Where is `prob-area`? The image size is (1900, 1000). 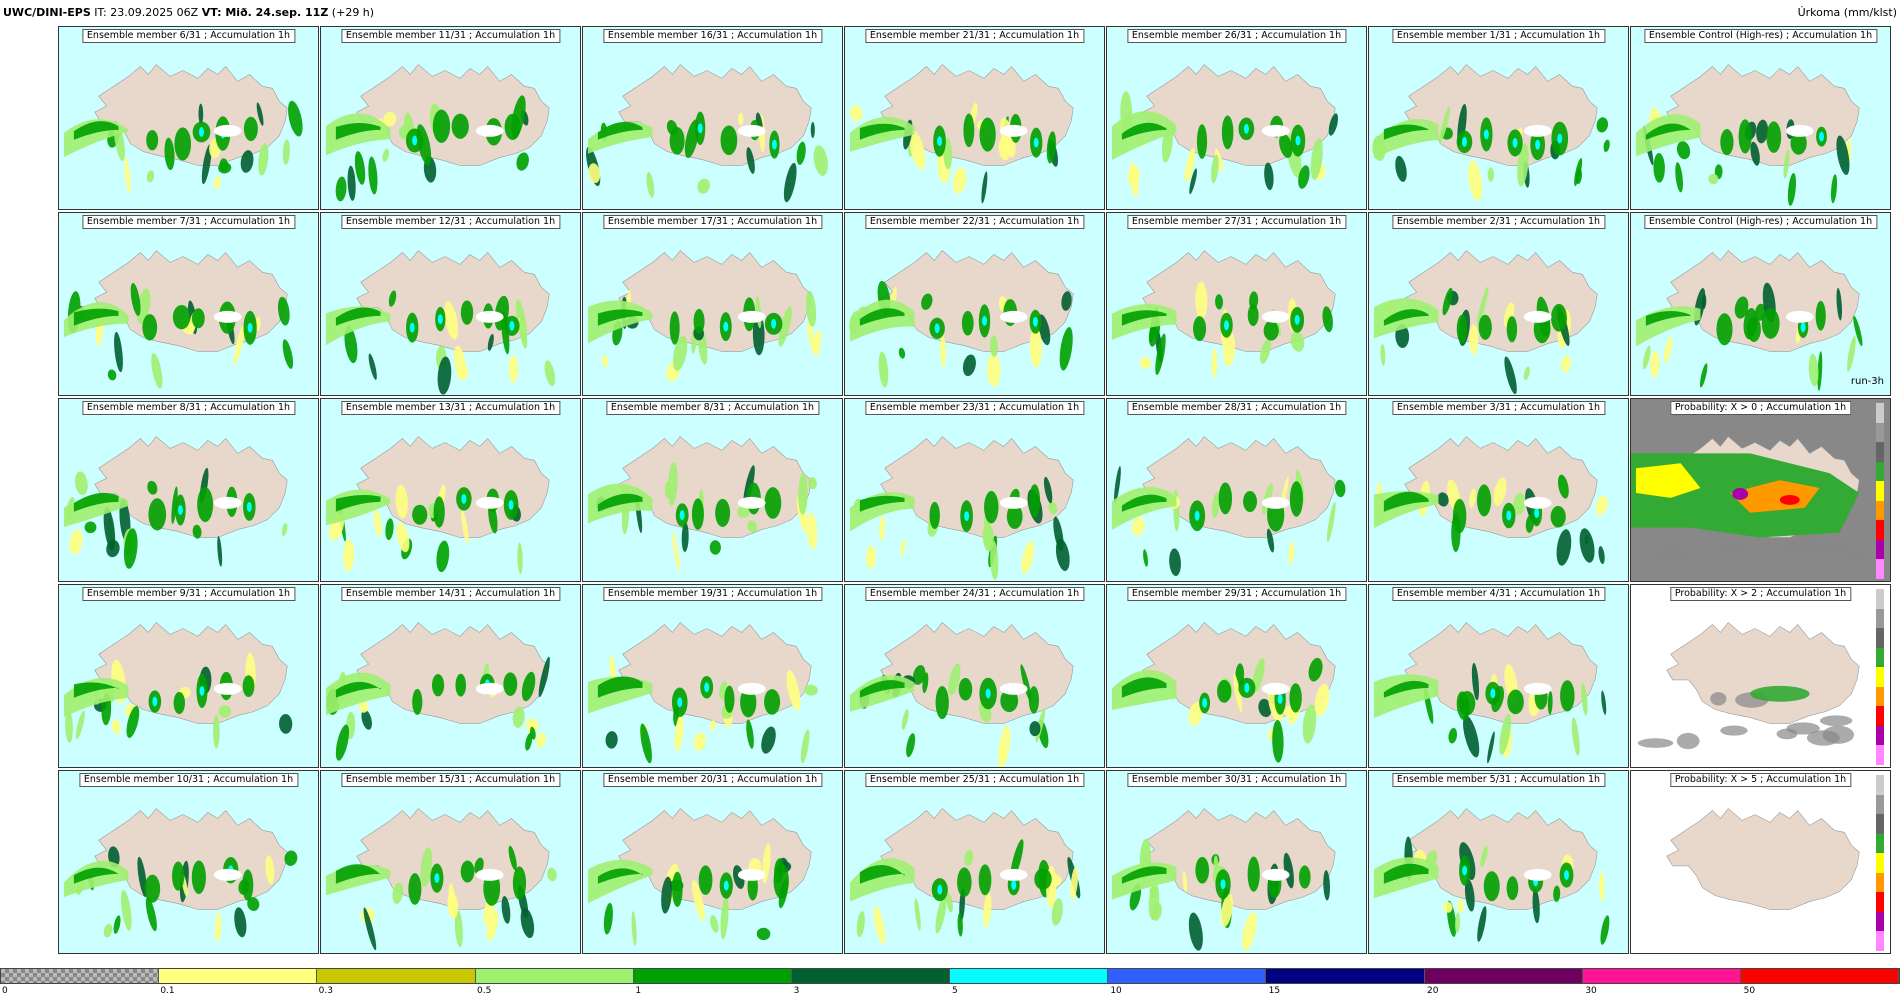
prob-area is located at coordinates (1668, 480).